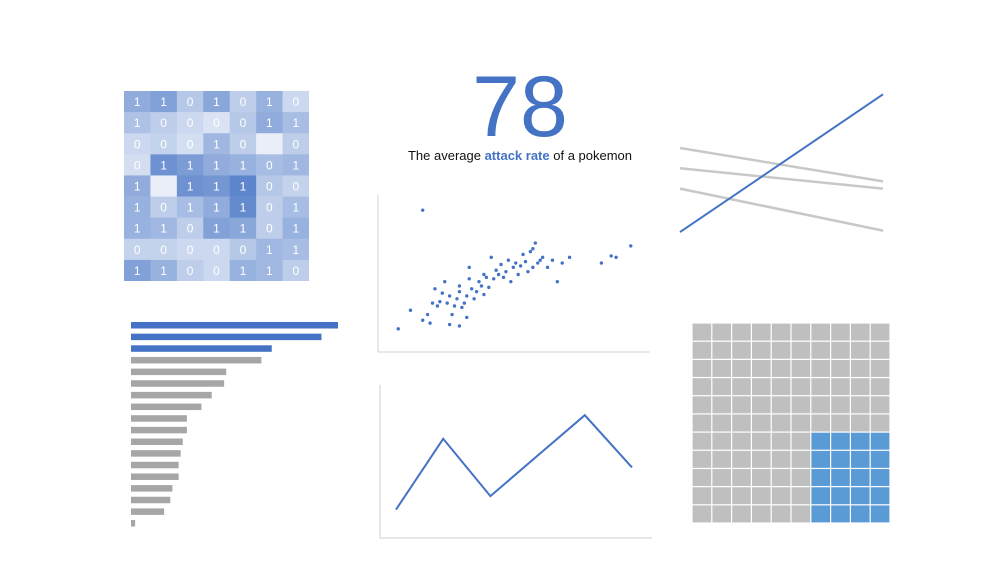  I want to click on kpi-caption: The average attack rate of a pokemon, so click(520, 155).